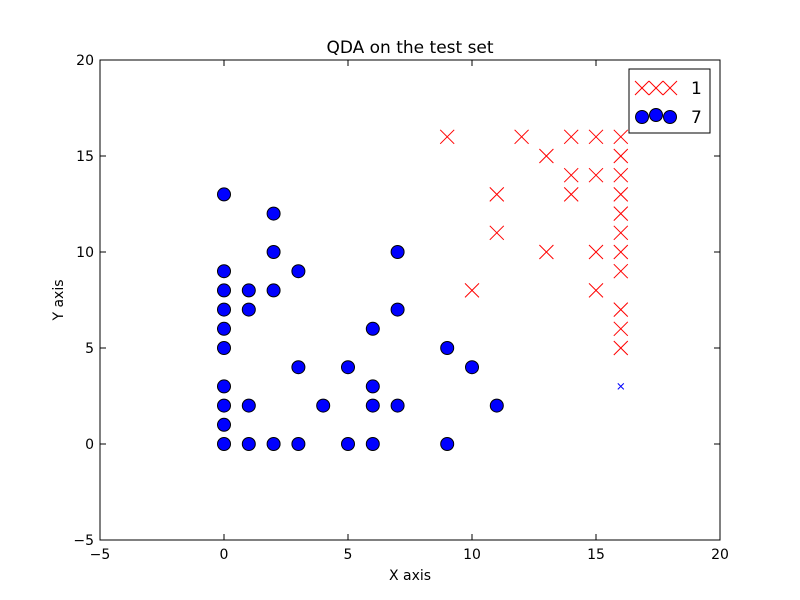 This screenshot has width=800, height=600. I want to click on y-axis-label: Y axis, so click(59, 300).